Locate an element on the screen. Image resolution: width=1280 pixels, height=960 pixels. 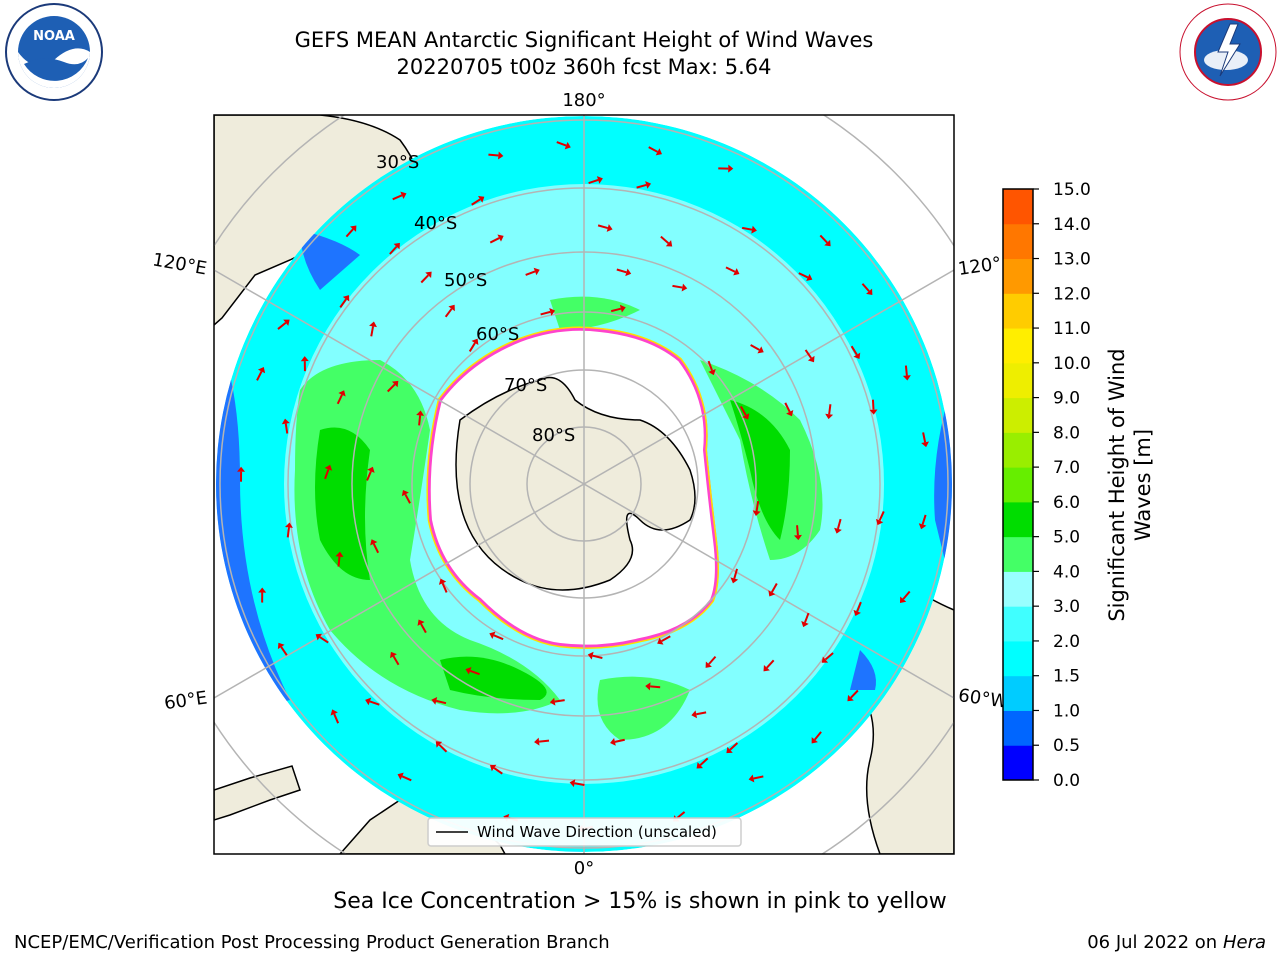
lat-label-30s: 30°S is located at coordinates (397, 162).